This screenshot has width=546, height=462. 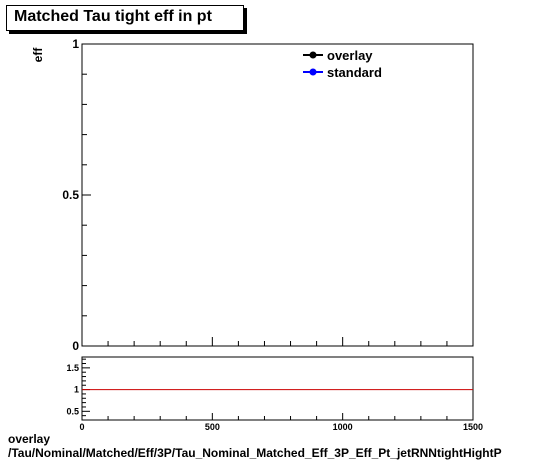 What do you see at coordinates (113, 16) in the screenshot?
I see `chart-title: Matched Tau tight eff in pt` at bounding box center [113, 16].